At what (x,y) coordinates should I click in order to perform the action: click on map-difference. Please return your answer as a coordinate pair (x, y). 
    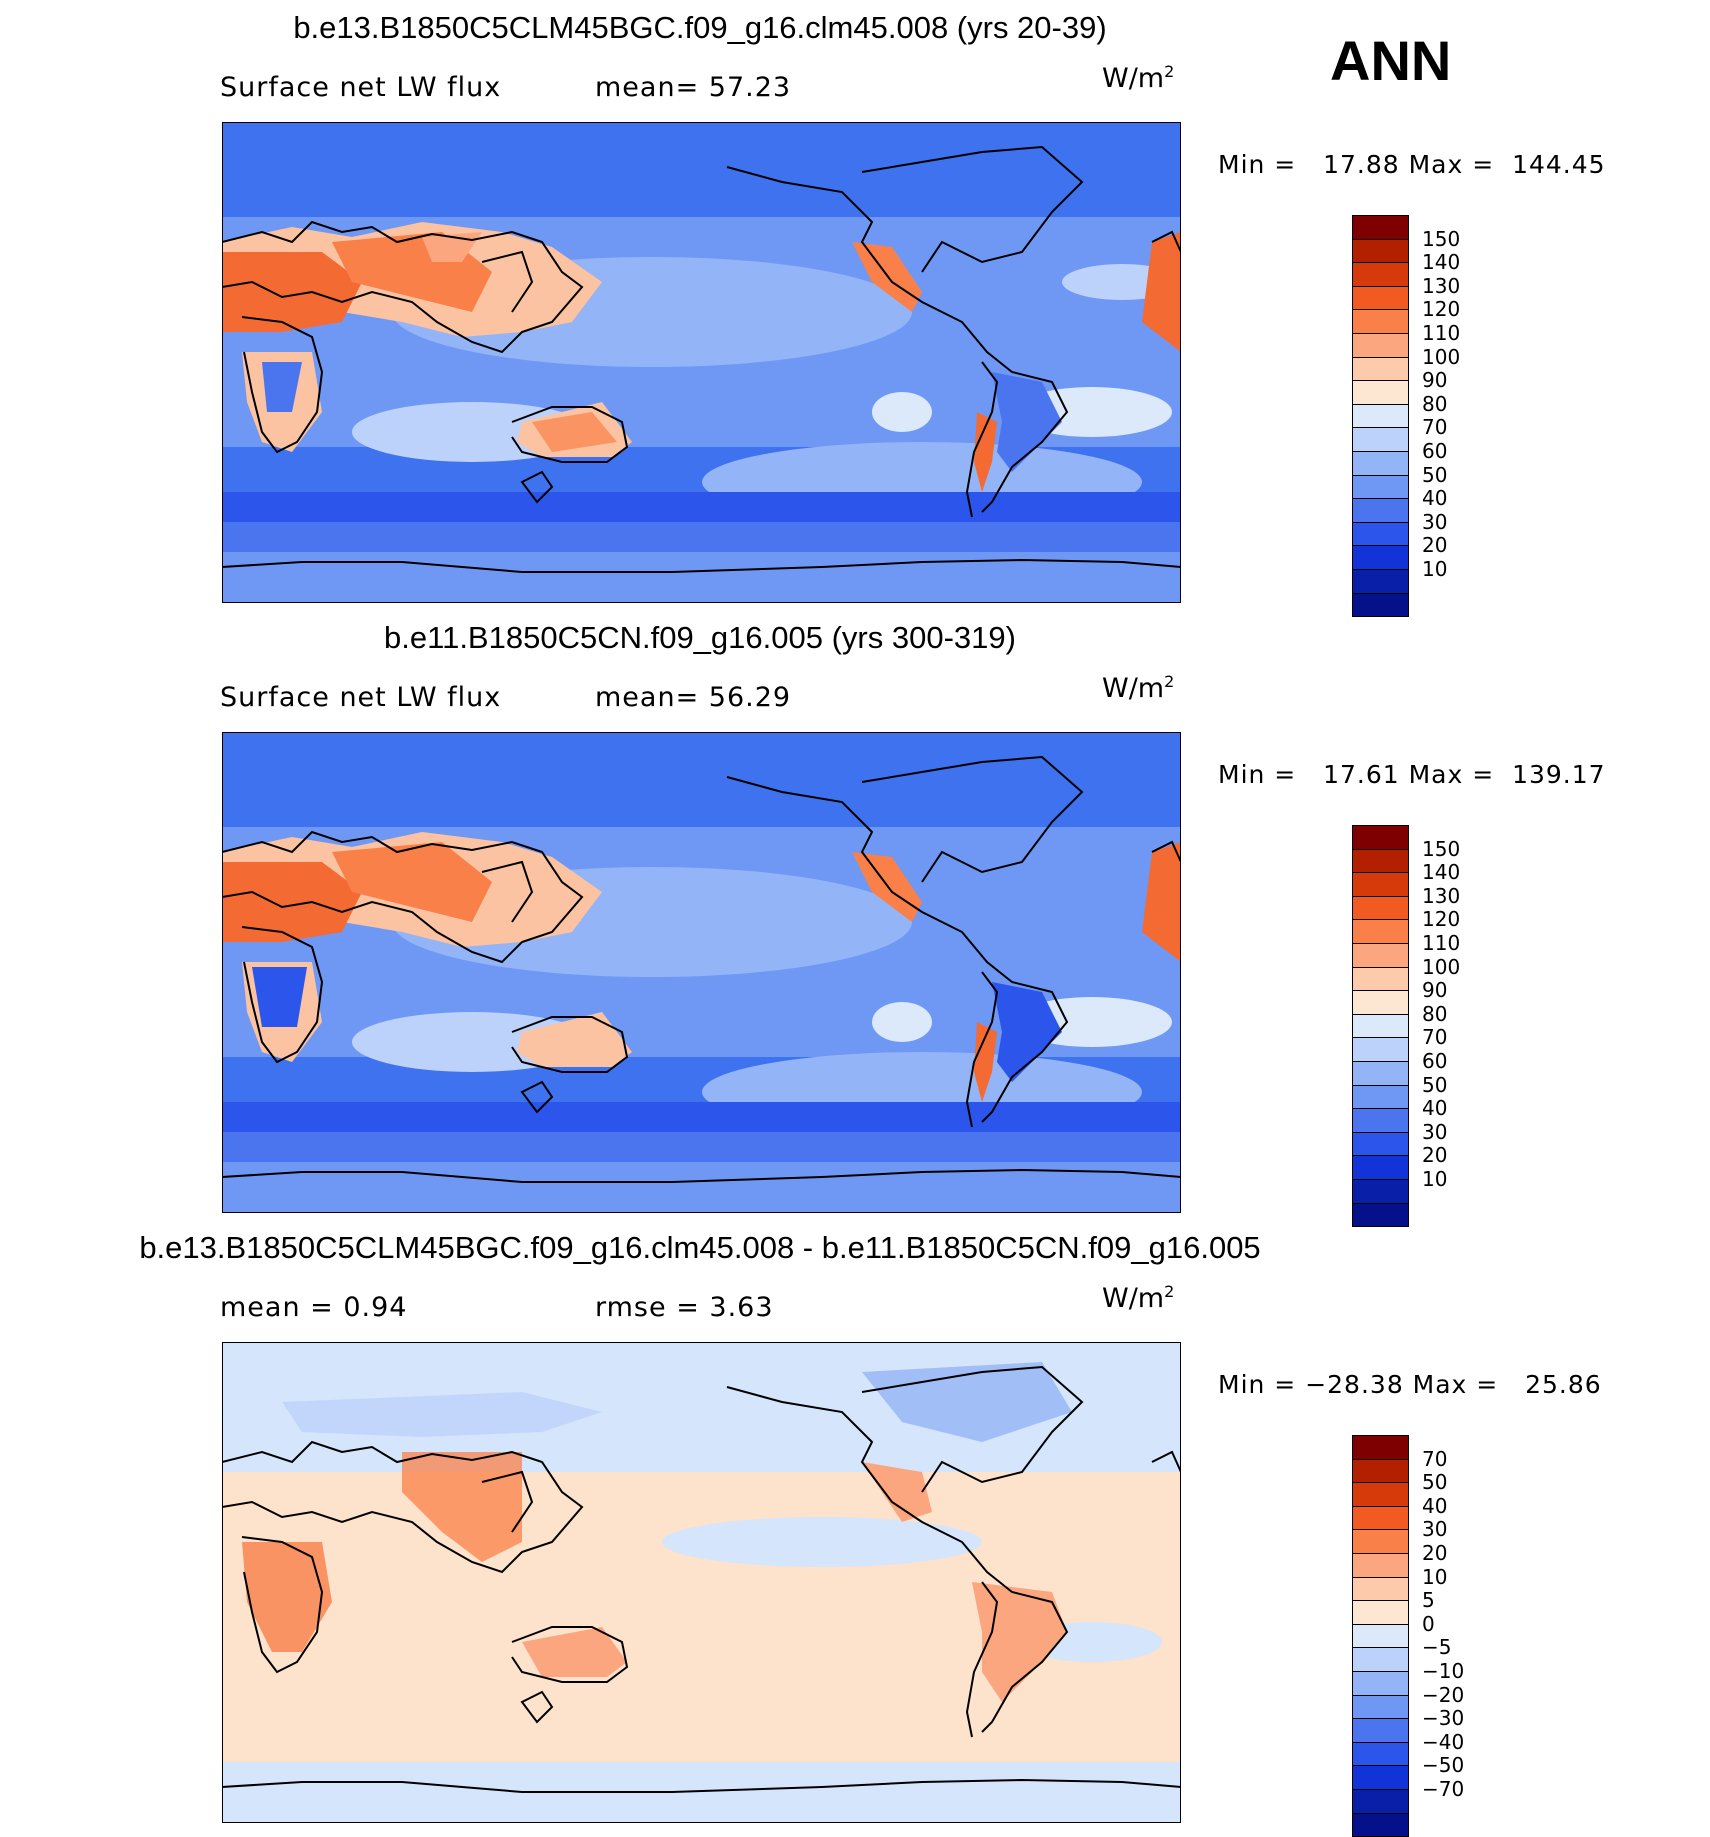
    Looking at the image, I should click on (701, 1582).